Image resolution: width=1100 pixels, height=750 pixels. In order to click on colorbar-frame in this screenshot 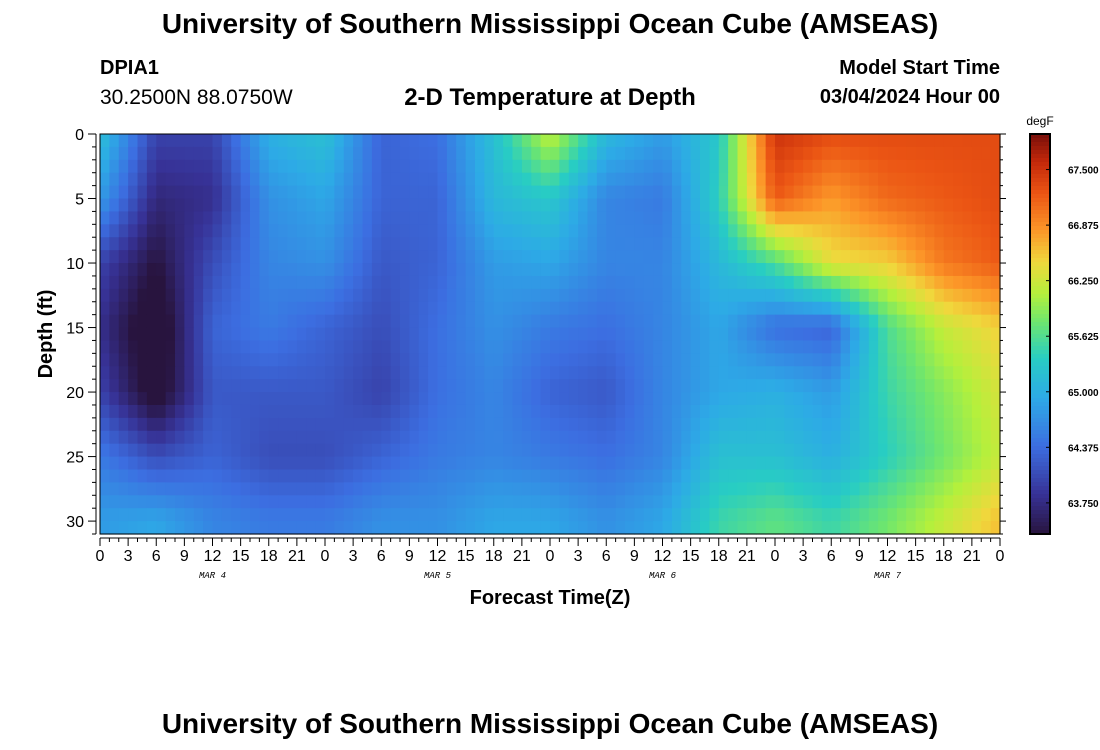, I will do `click(1040, 334)`.